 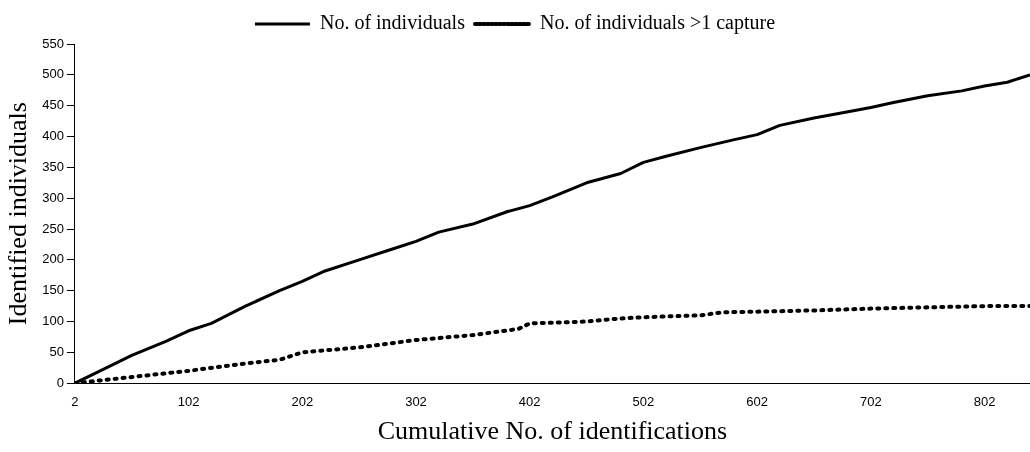 I want to click on y-tick-label: 150, so click(x=53, y=290).